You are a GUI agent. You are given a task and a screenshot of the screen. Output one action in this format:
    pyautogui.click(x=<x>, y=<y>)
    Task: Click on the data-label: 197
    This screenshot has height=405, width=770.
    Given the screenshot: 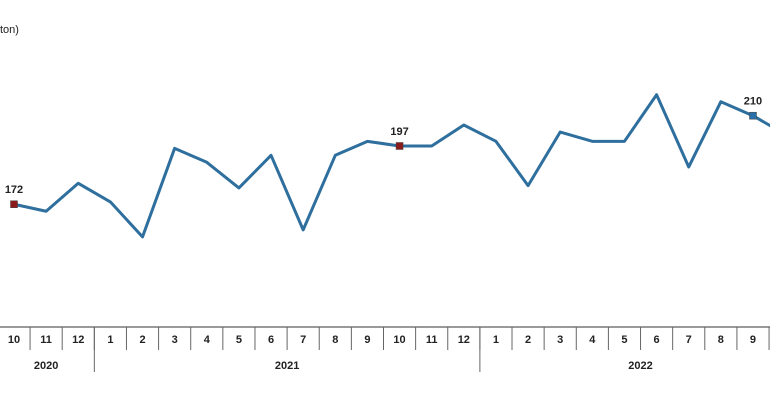 What is the action you would take?
    pyautogui.click(x=399, y=132)
    